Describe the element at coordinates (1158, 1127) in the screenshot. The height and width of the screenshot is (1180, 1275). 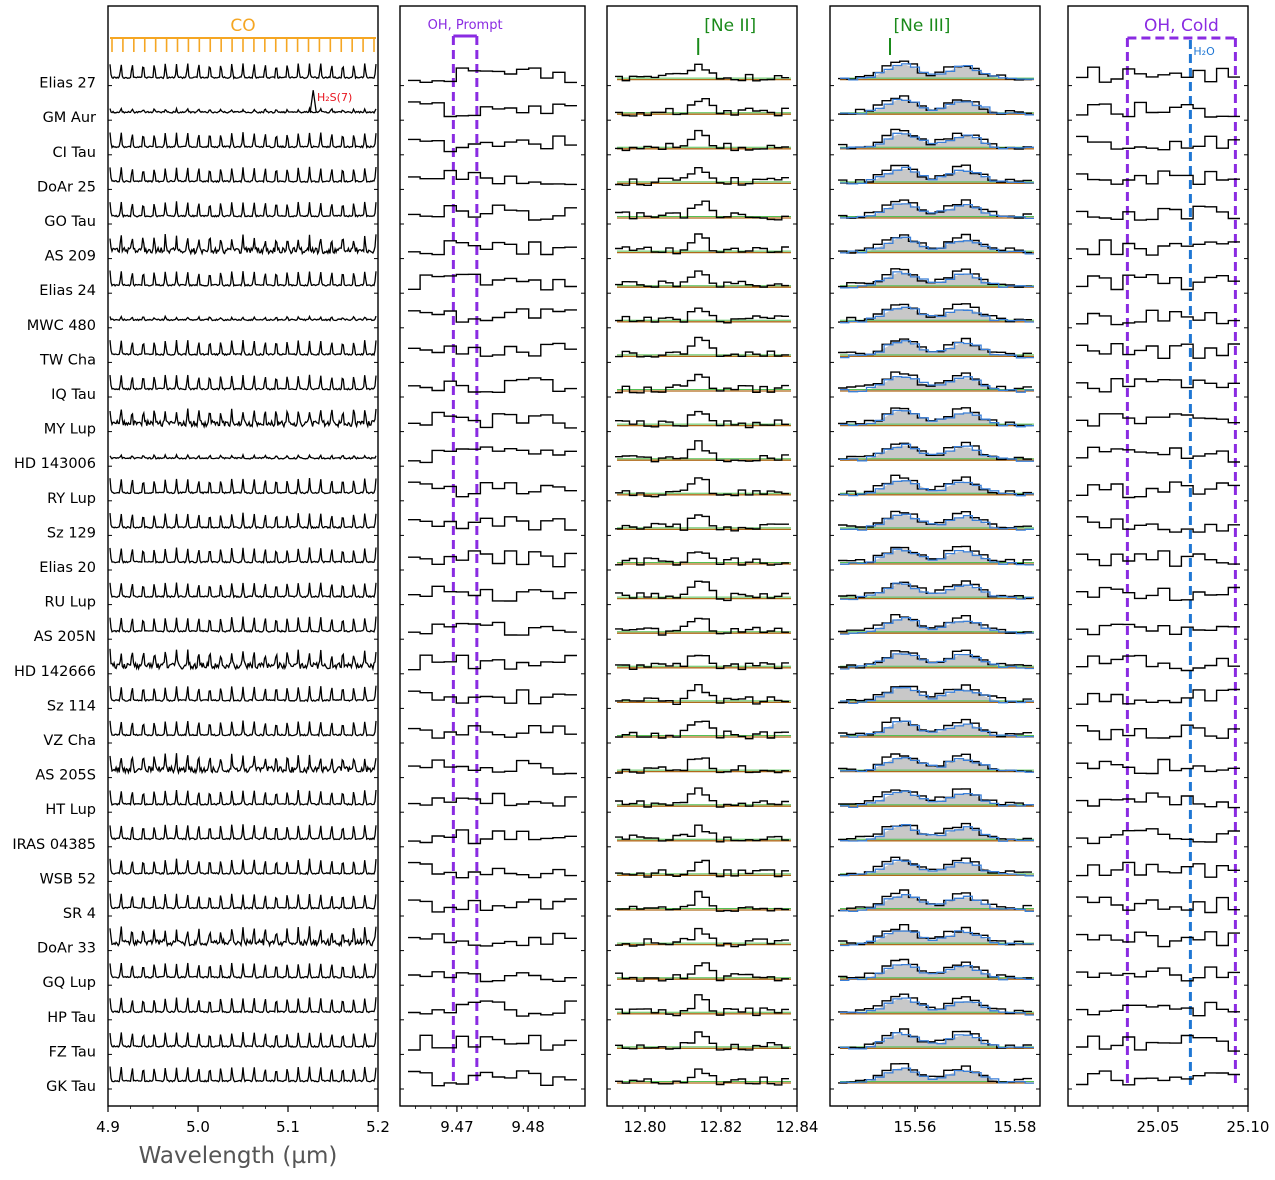
I see `x-tick-label: 25.05` at that location.